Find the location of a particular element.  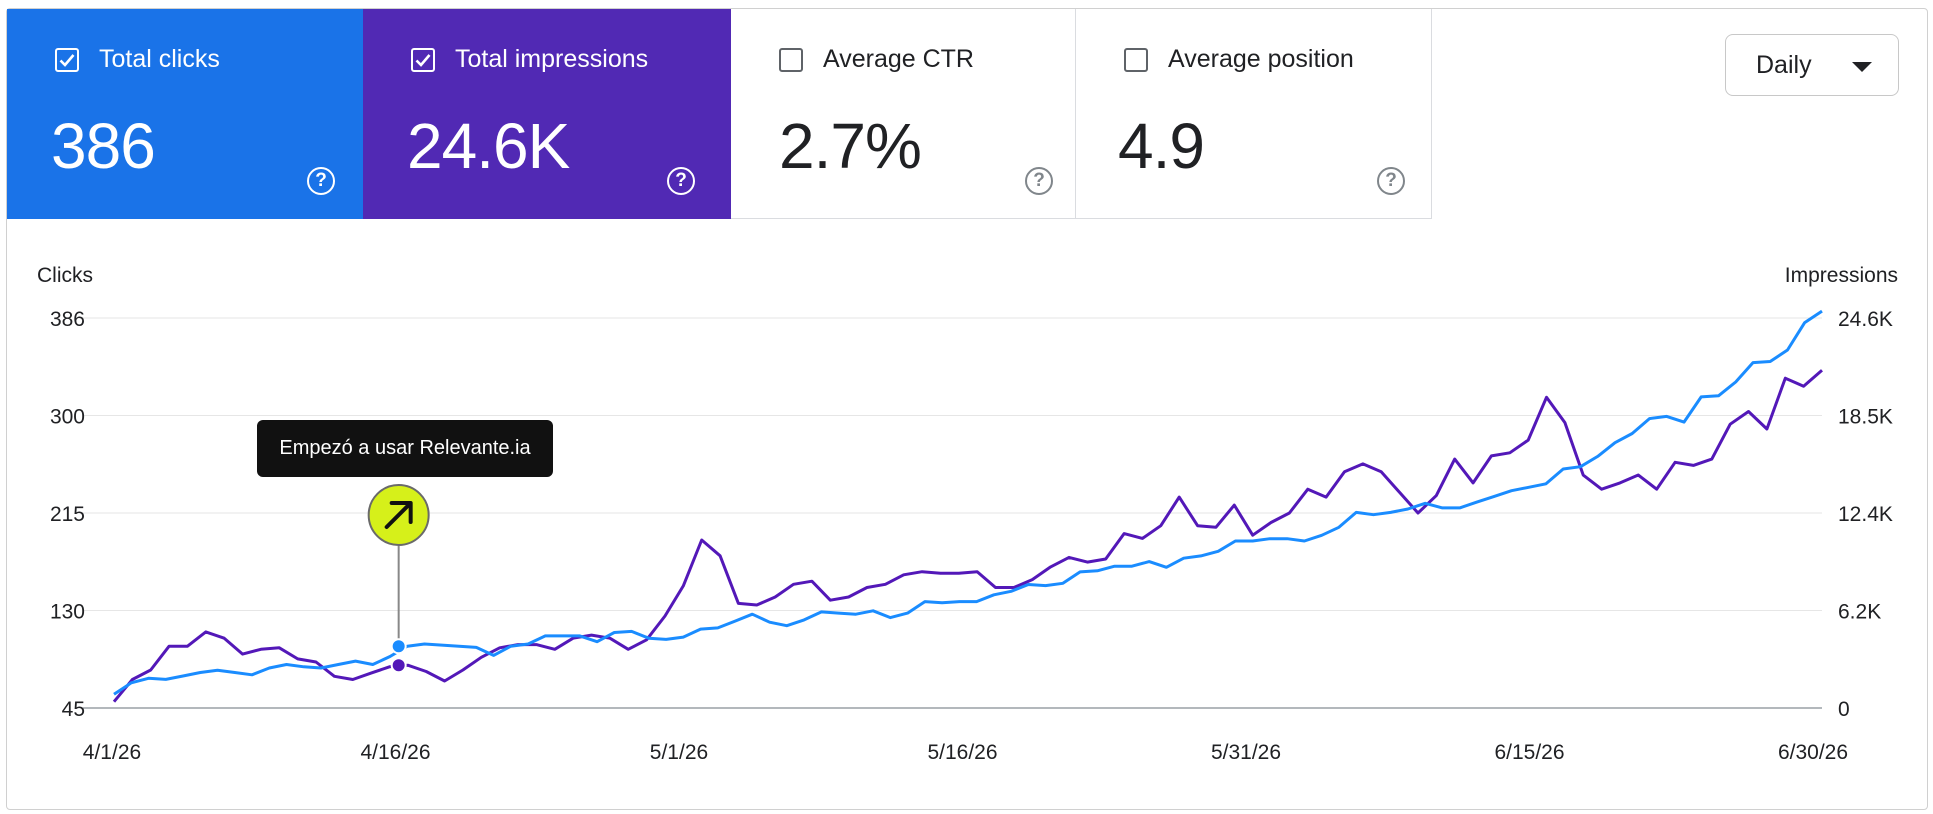

metric-card-average-ctr: Average CTR 2.7% ? is located at coordinates (903, 114).